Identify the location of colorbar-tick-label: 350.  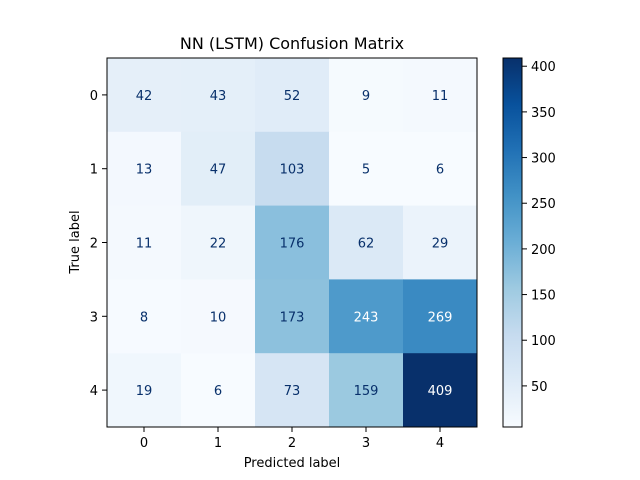
(543, 113).